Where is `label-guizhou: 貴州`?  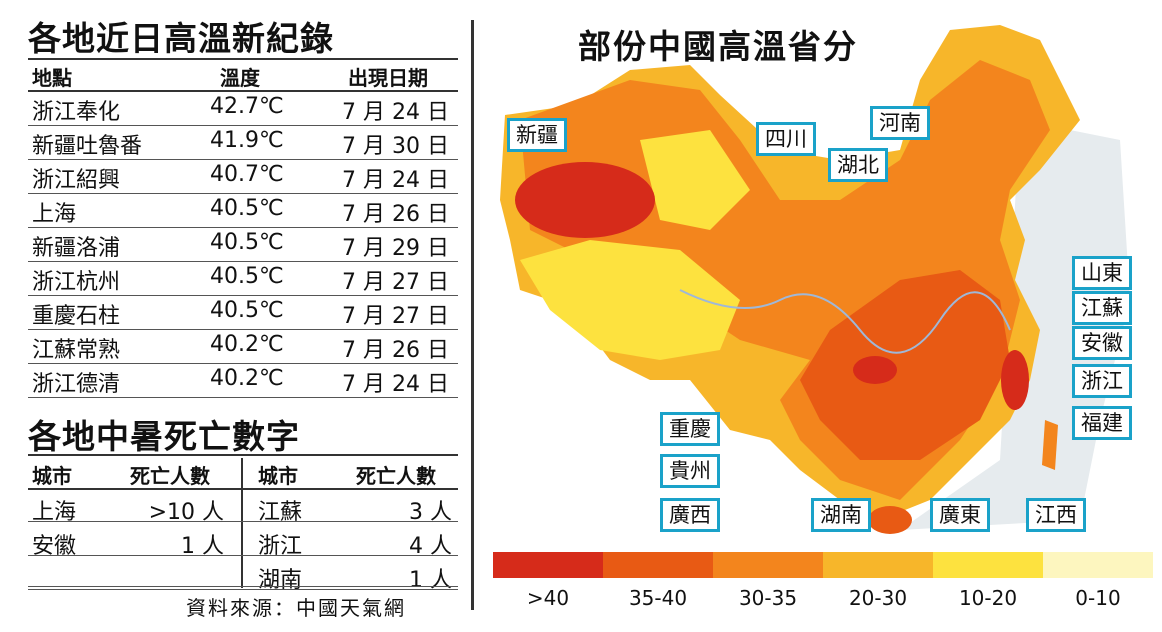
label-guizhou: 貴州 is located at coordinates (690, 471).